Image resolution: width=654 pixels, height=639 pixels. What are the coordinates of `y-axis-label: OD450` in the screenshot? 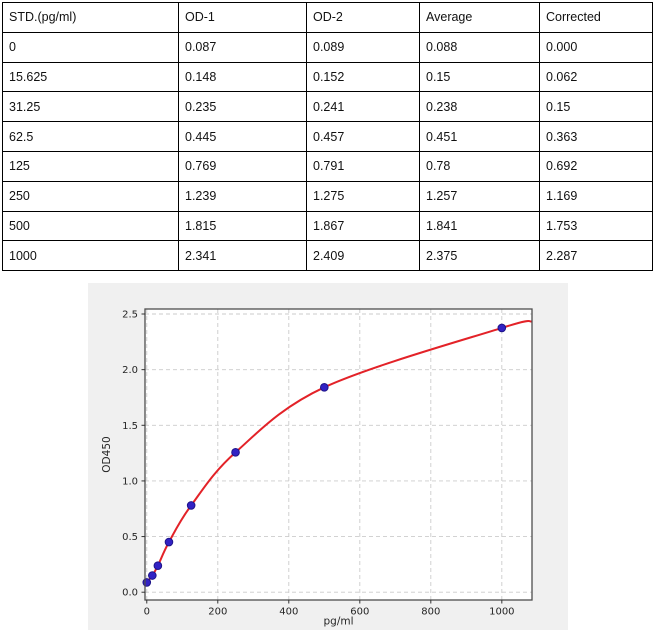 It's located at (107, 454).